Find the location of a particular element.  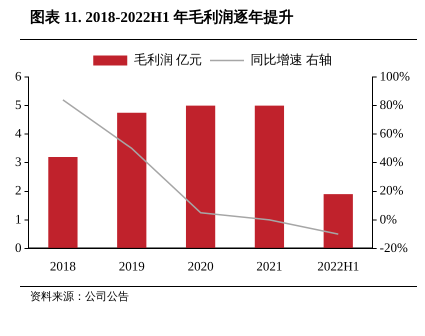

y2-tick-label: 80% is located at coordinates (392, 104).